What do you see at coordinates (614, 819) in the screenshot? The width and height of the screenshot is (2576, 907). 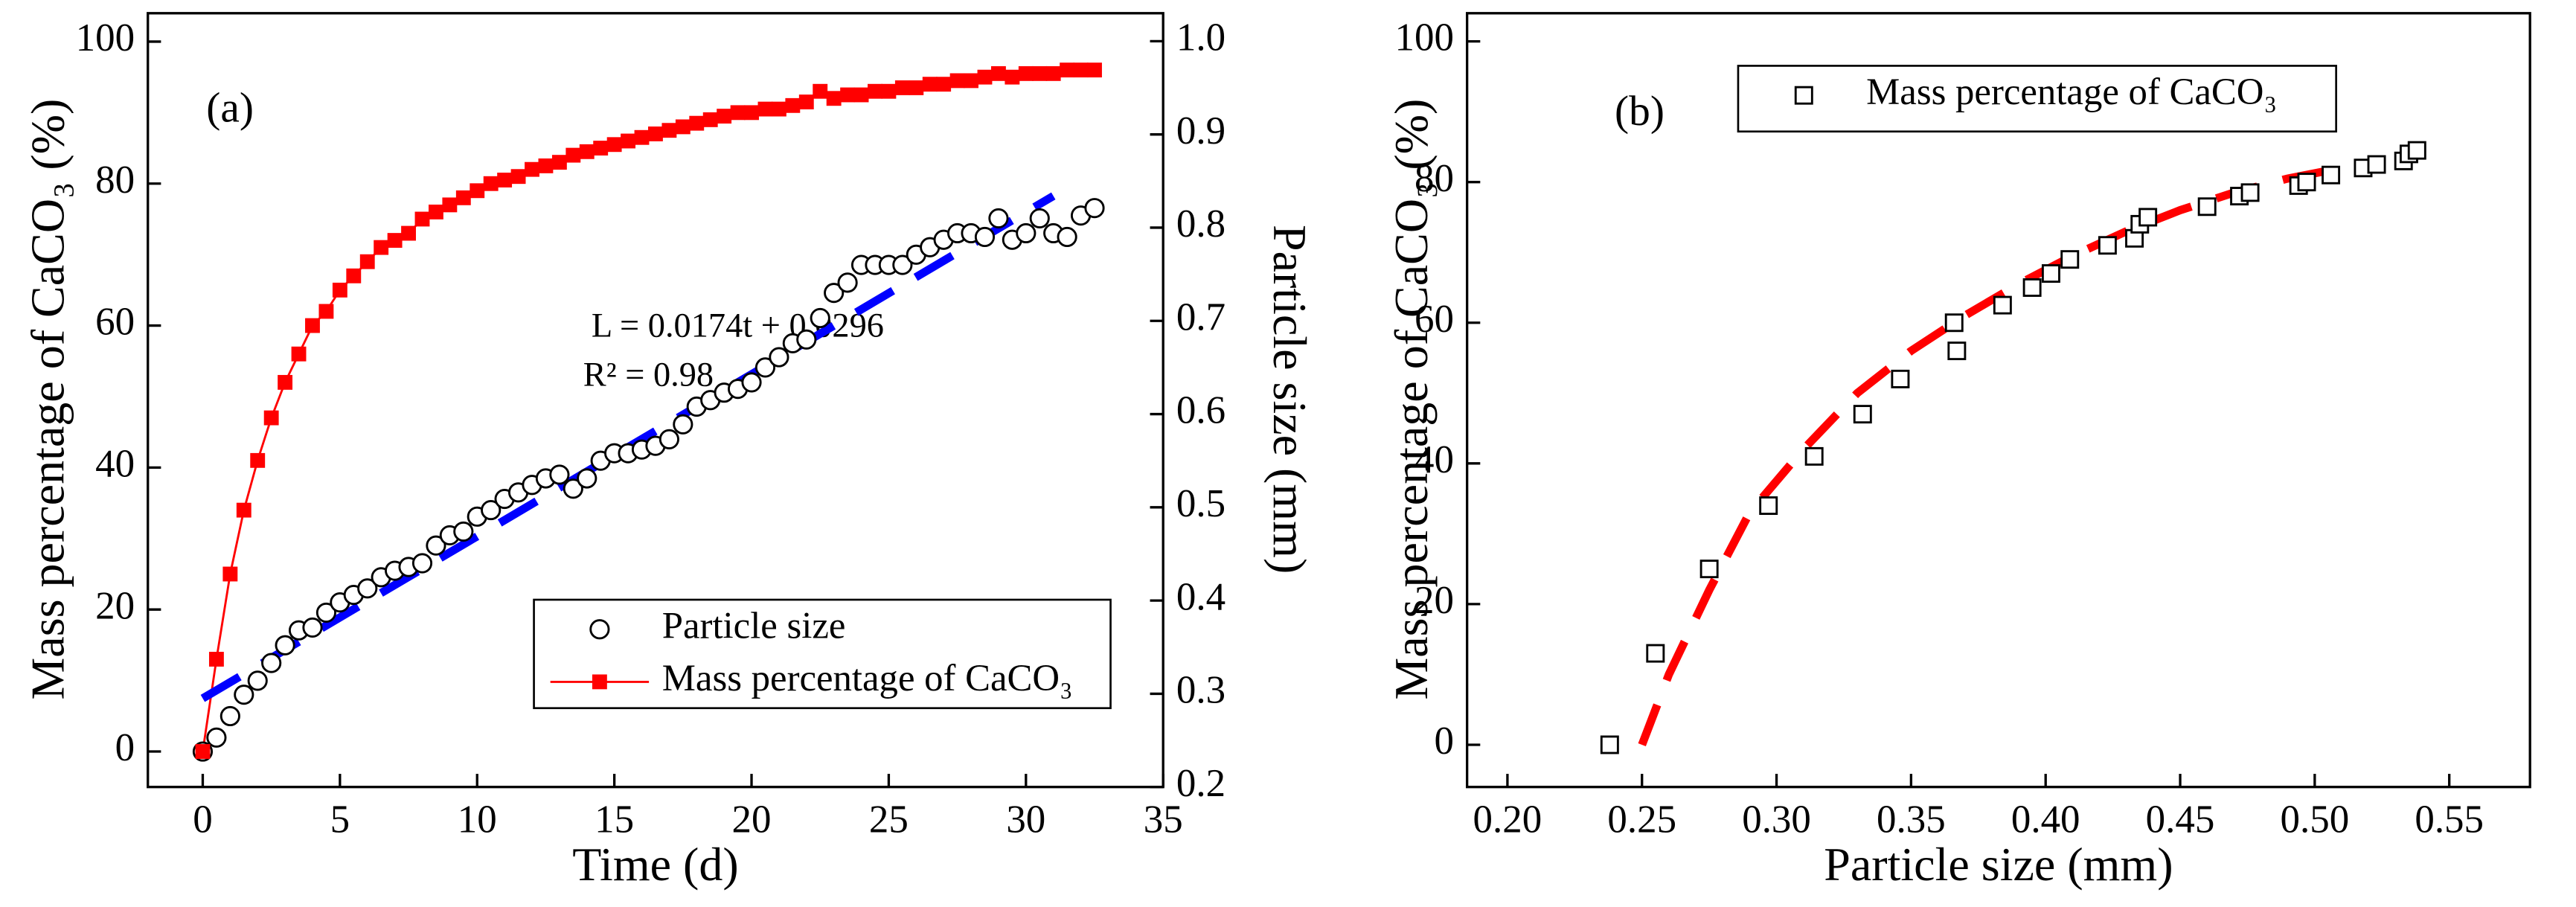 I see `x-tick-label: 15` at bounding box center [614, 819].